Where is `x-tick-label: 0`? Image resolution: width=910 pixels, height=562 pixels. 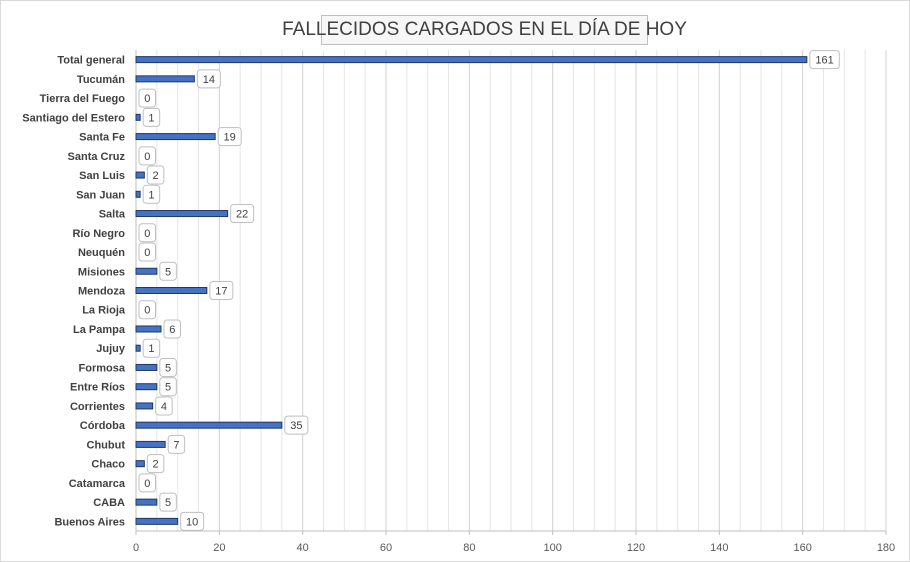
x-tick-label: 0 is located at coordinates (136, 548).